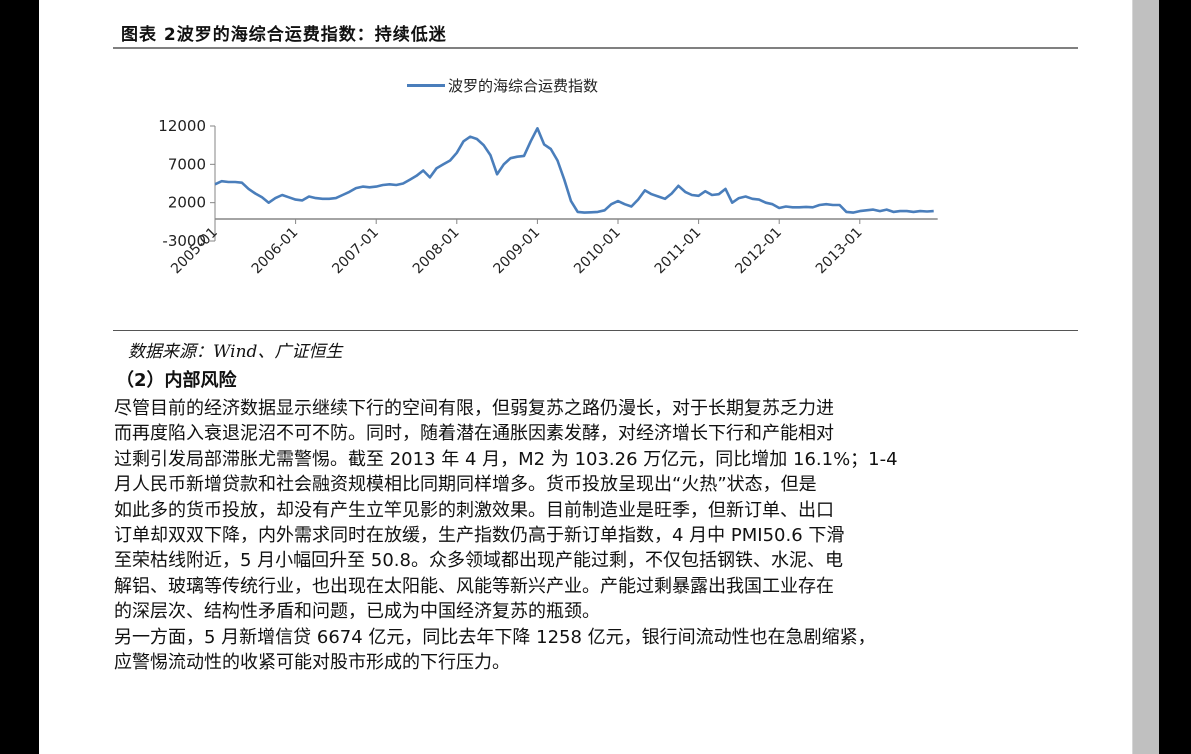 The height and width of the screenshot is (754, 1191). What do you see at coordinates (678, 251) in the screenshot?
I see `x-tick-label: 2011-01` at bounding box center [678, 251].